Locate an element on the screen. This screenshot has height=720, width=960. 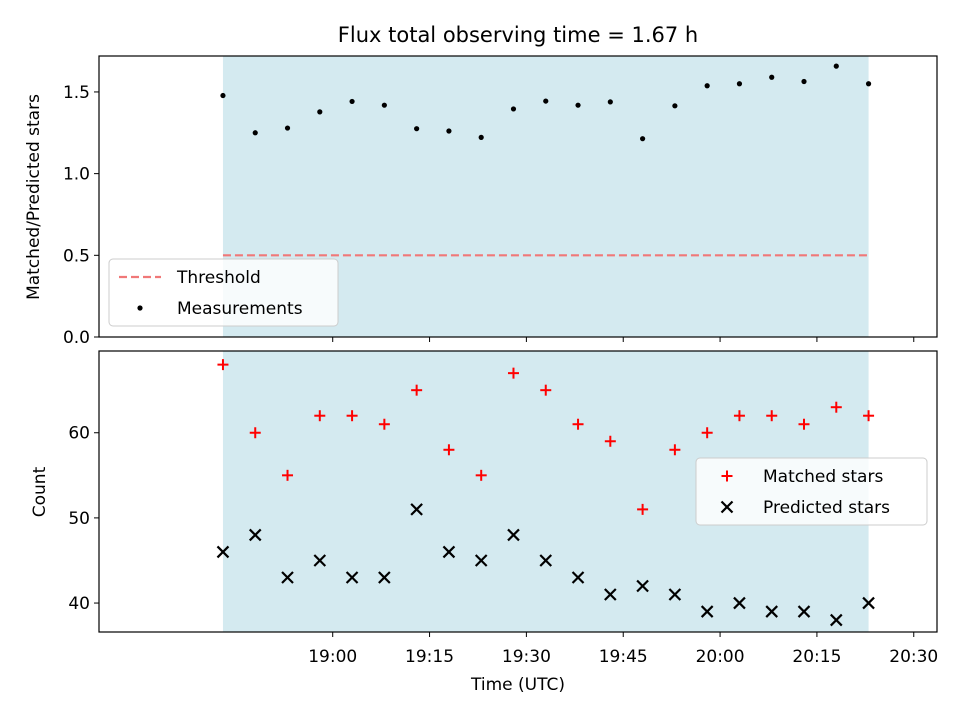
legend-measurements-label: Measurements is located at coordinates (240, 309).